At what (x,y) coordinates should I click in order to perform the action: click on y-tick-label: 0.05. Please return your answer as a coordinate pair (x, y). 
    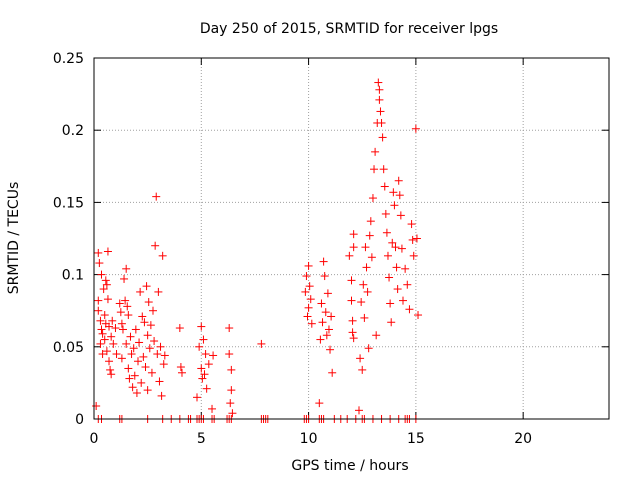
    Looking at the image, I should click on (68, 348).